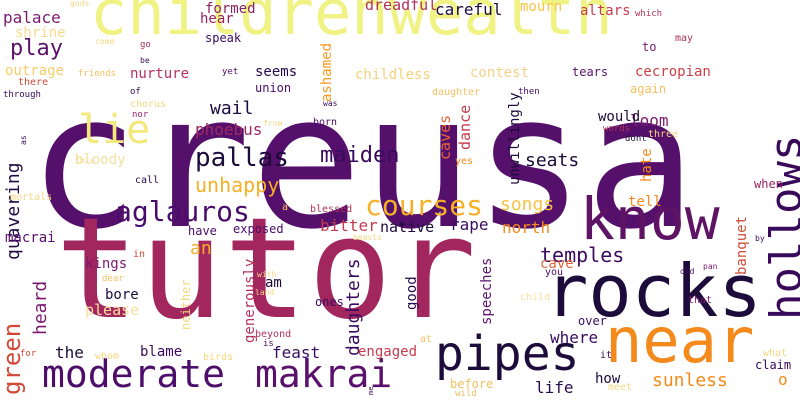 The image size is (800, 400). I want to click on word-is: is, so click(268, 344).